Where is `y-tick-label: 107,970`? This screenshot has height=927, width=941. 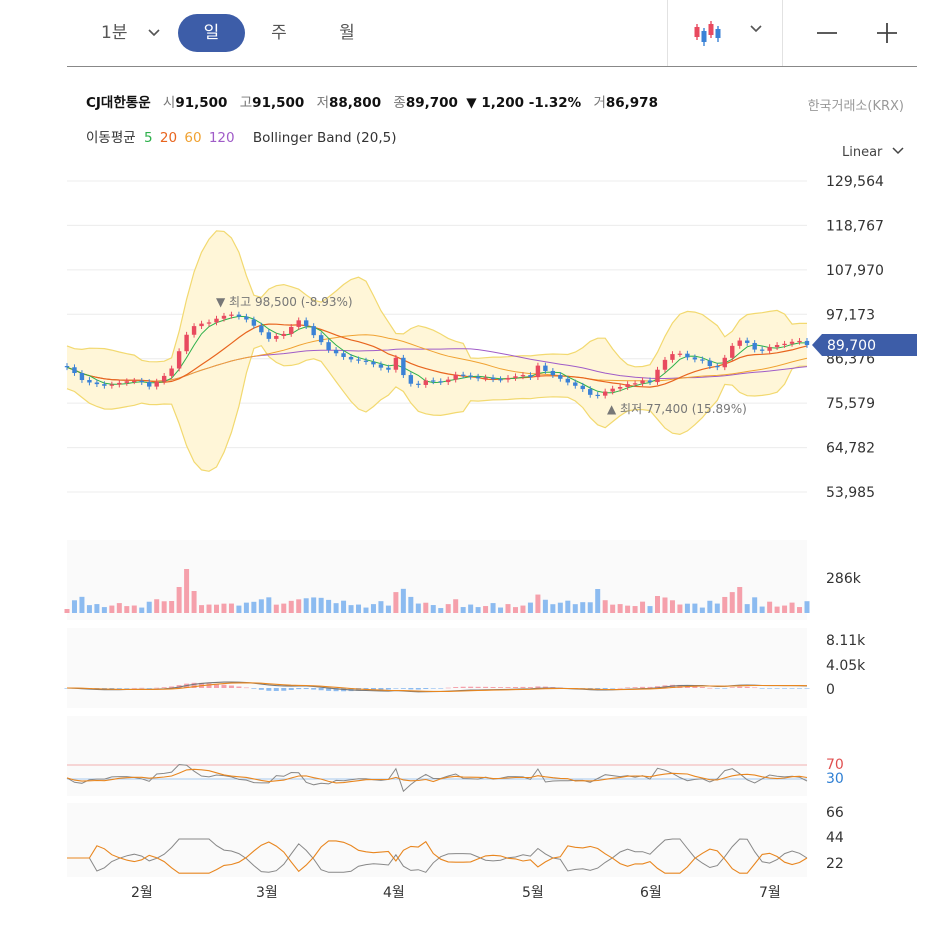 y-tick-label: 107,970 is located at coordinates (855, 271).